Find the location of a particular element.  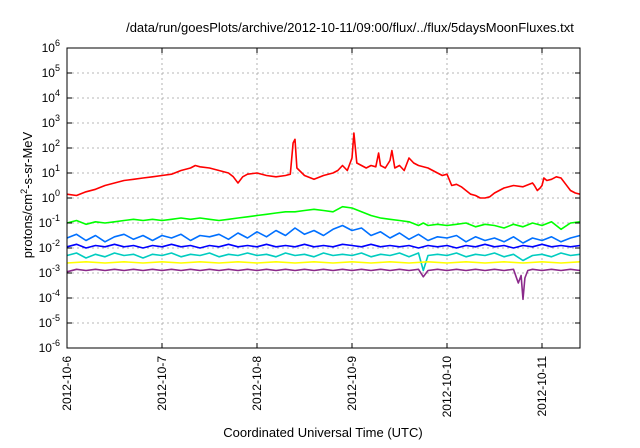

y-tick-label: 10⁻¹ is located at coordinates (49, 221).